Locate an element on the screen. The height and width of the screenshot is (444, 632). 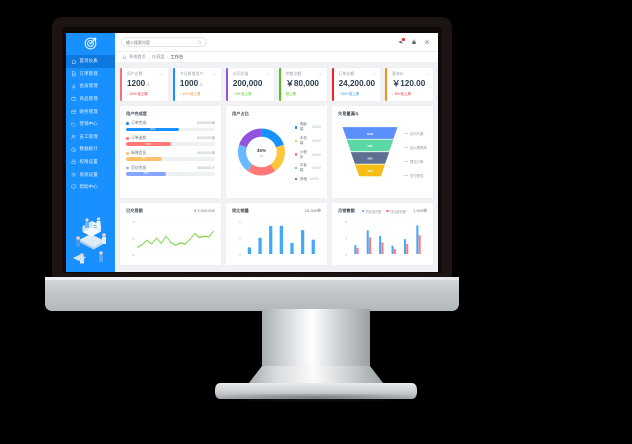
sidebar-item-permissions: 权限设置 is located at coordinates (90, 162).